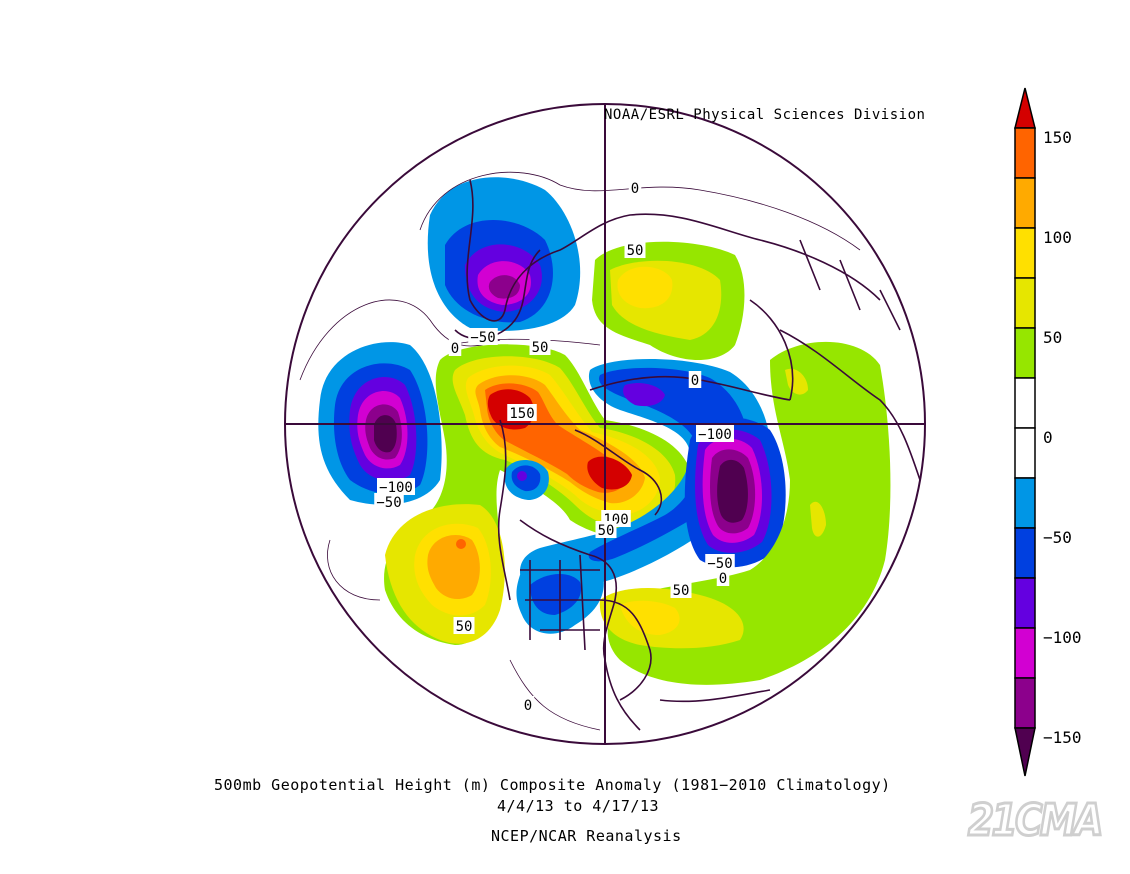  Describe the element at coordinates (735, 492) in the screenshot. I see `anomaly-gulf-alaska-negative` at that location.